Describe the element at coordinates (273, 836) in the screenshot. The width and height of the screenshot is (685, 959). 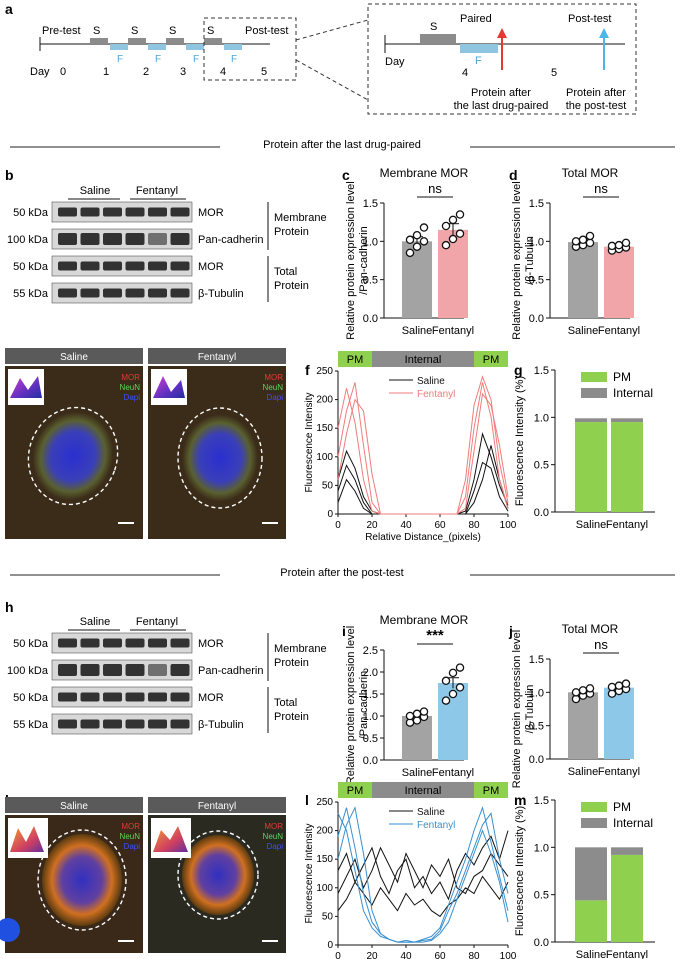
I see `channel-neun: NeuN` at that location.